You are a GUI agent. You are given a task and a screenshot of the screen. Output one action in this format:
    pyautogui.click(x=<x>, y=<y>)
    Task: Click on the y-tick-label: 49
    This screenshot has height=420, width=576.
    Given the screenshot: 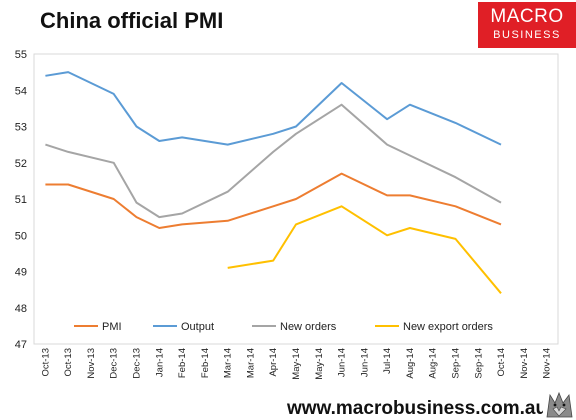 What is the action you would take?
    pyautogui.click(x=21, y=273)
    